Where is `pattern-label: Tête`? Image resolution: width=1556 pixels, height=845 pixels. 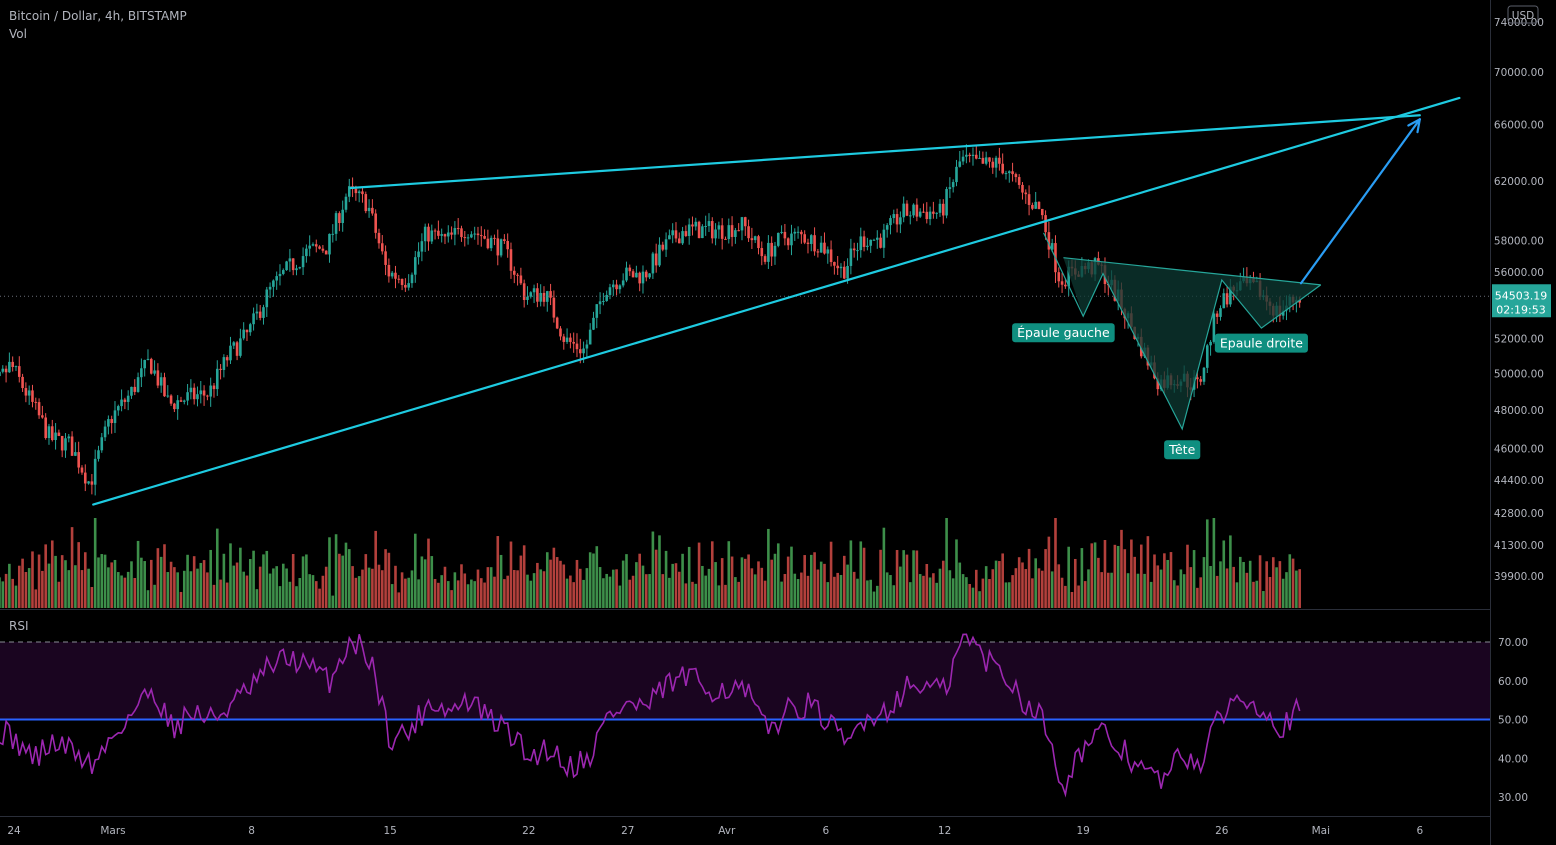
pattern-label: Tête is located at coordinates (1182, 450).